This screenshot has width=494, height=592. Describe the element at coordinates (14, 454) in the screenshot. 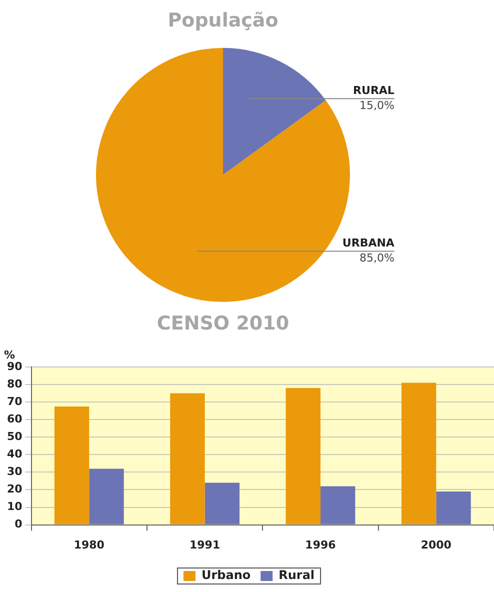

I see `y-tick-label: 40` at that location.